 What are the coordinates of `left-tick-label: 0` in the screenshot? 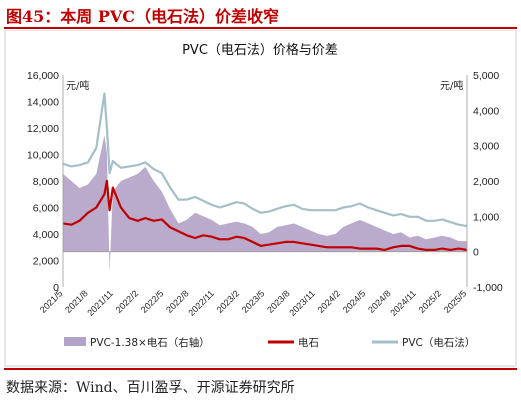 It's located at (56, 288).